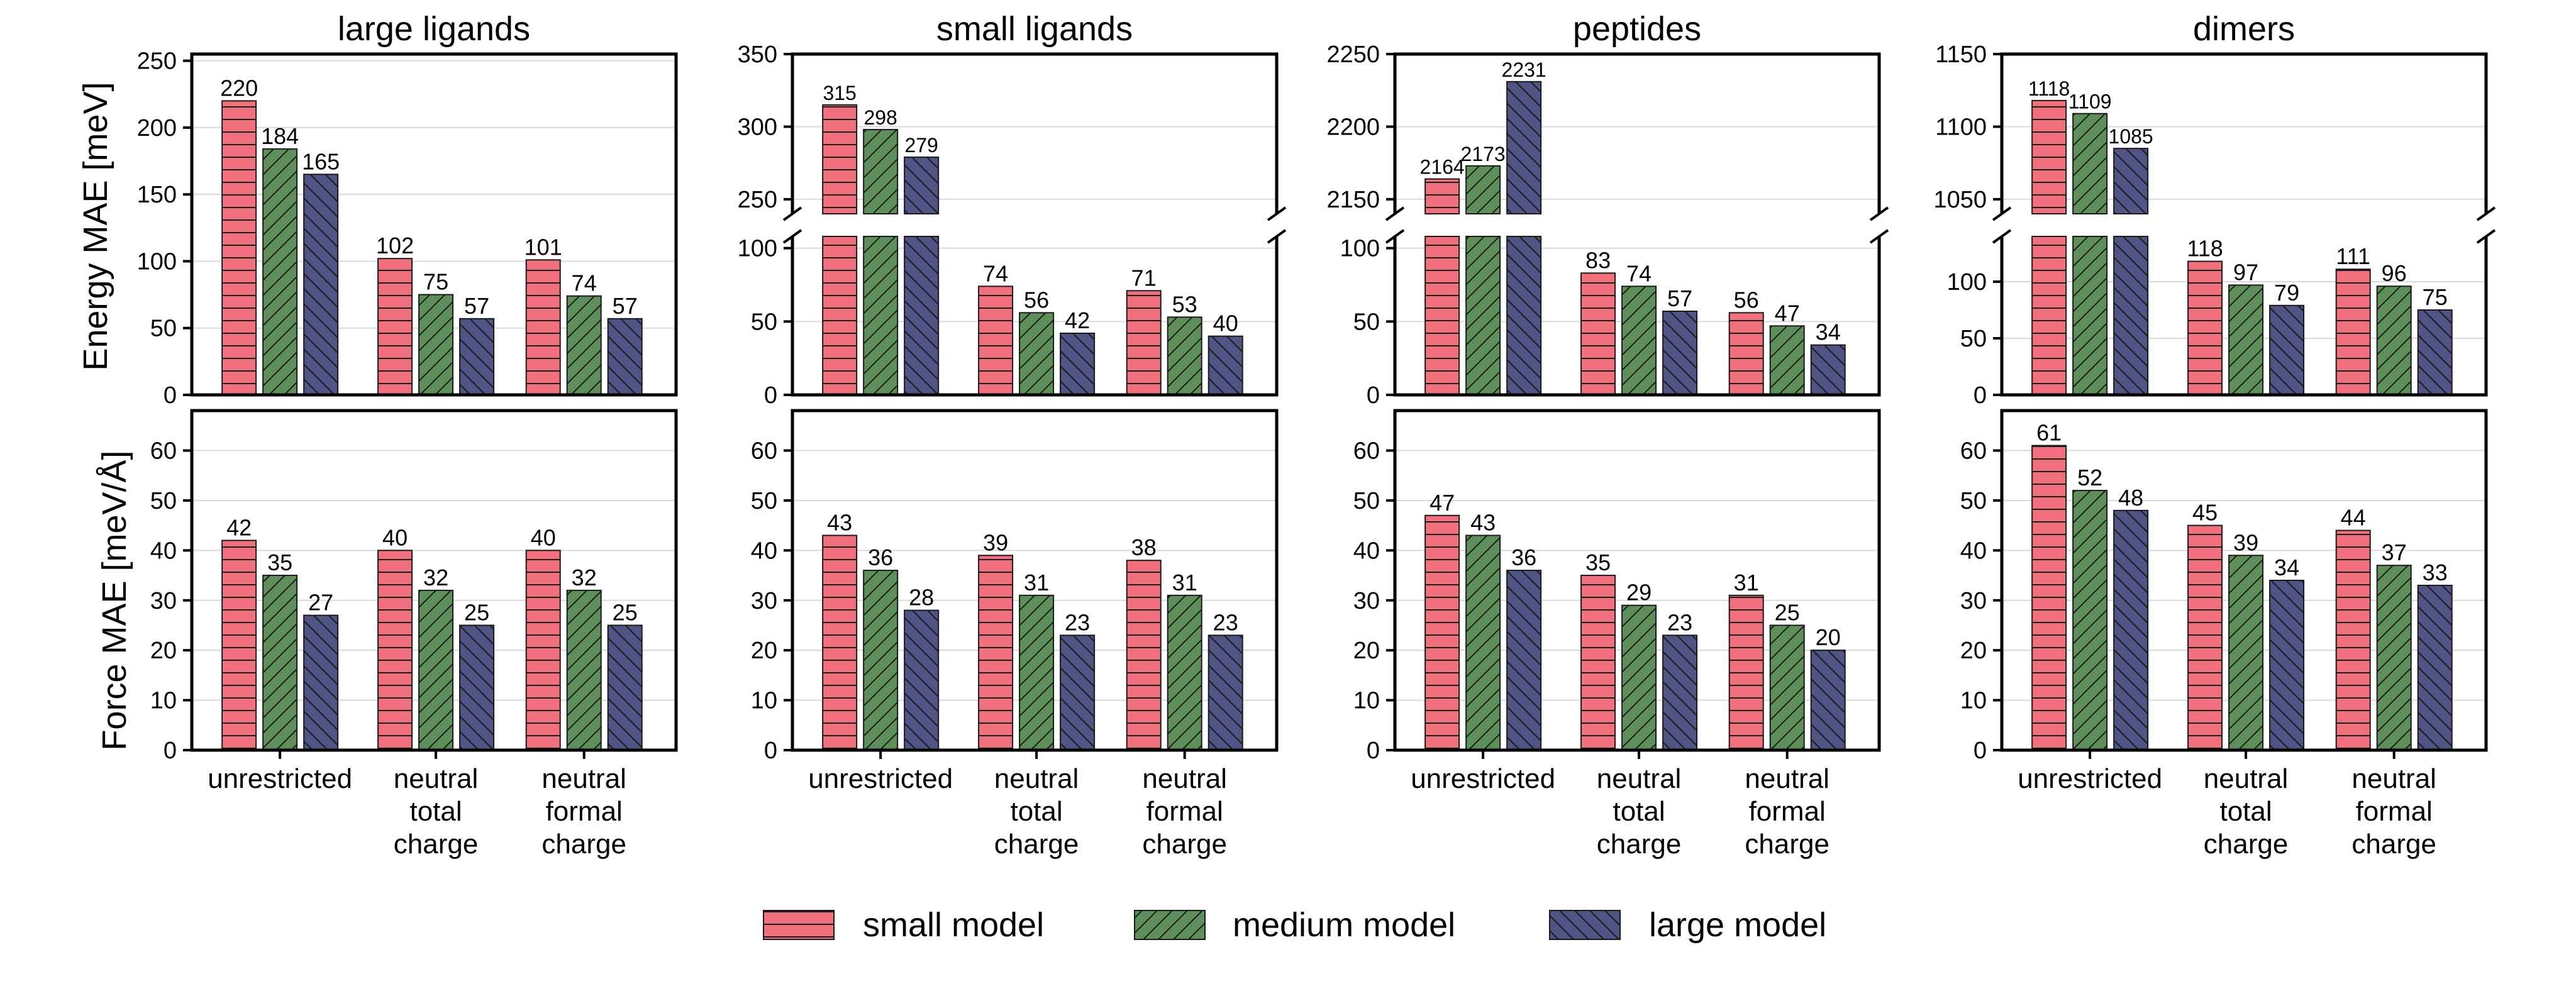 This screenshot has height=996, width=2576. I want to click on energy-subplot: 0 50 100 150 200 250 220 102 101 184 75 74 165 57 57, so click(407, 228).